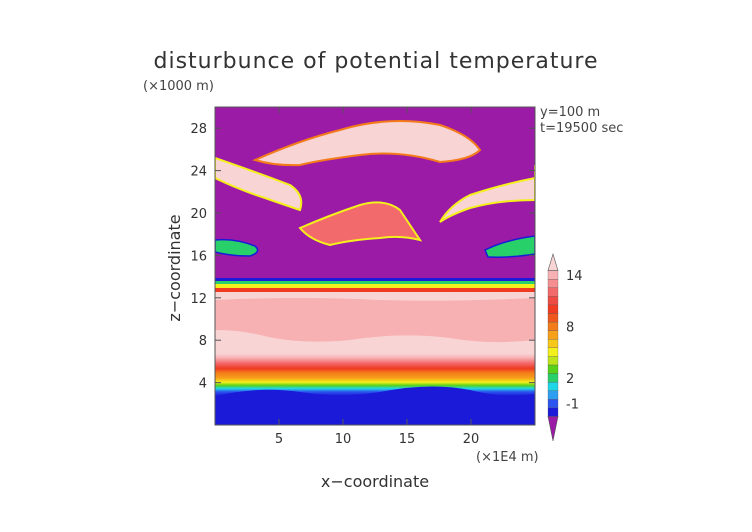 The image size is (752, 532). What do you see at coordinates (375, 290) in the screenshot?
I see `band-12km-red` at bounding box center [375, 290].